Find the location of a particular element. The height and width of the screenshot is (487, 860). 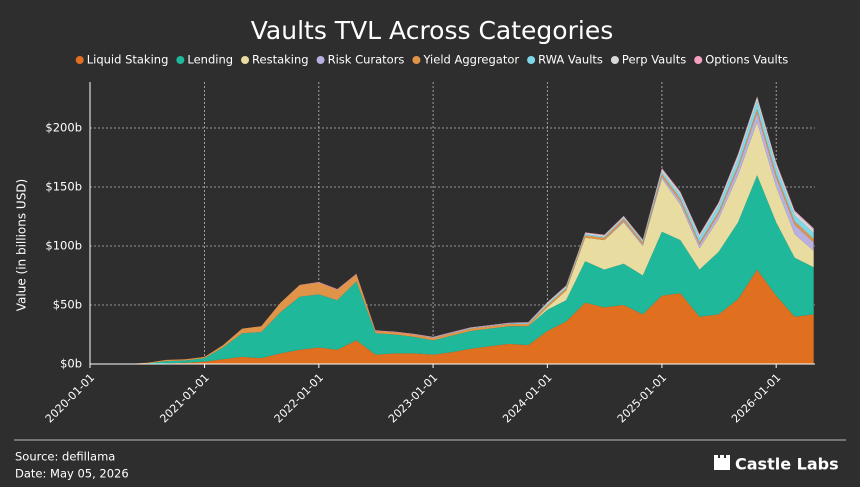

source: Source: defillama is located at coordinates (65, 457).